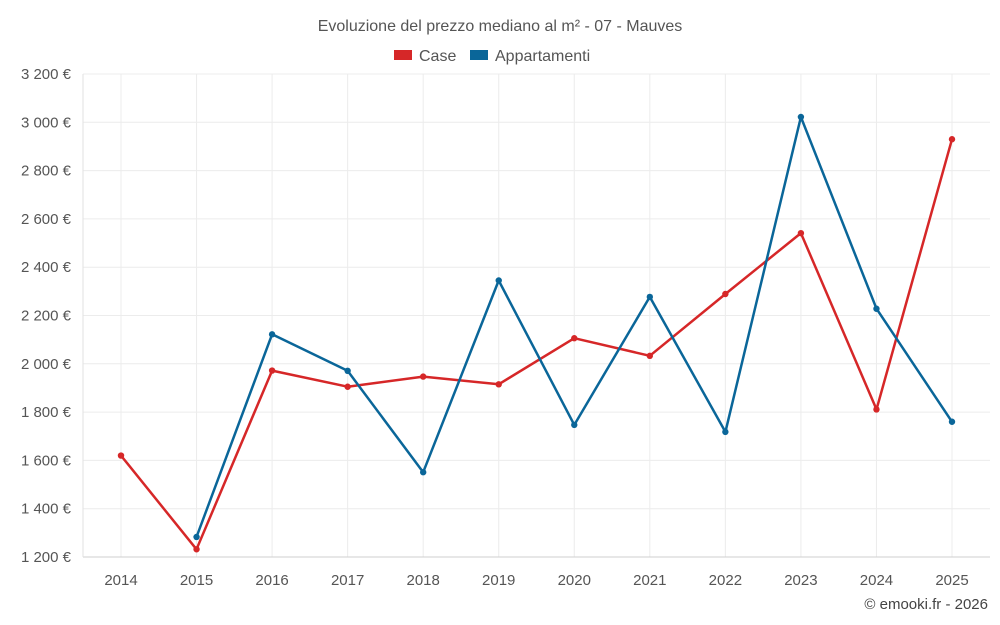 This screenshot has width=1000, height=625. What do you see at coordinates (46, 171) in the screenshot?
I see `y-tick-label: 2 800 €` at bounding box center [46, 171].